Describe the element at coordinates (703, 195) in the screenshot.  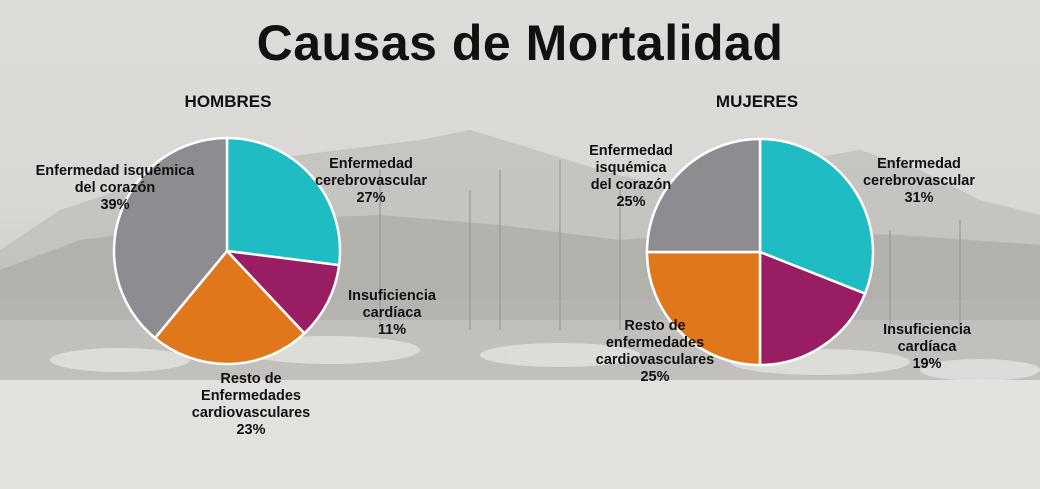
I see `pie-slice-mujeres-isquemica` at that location.